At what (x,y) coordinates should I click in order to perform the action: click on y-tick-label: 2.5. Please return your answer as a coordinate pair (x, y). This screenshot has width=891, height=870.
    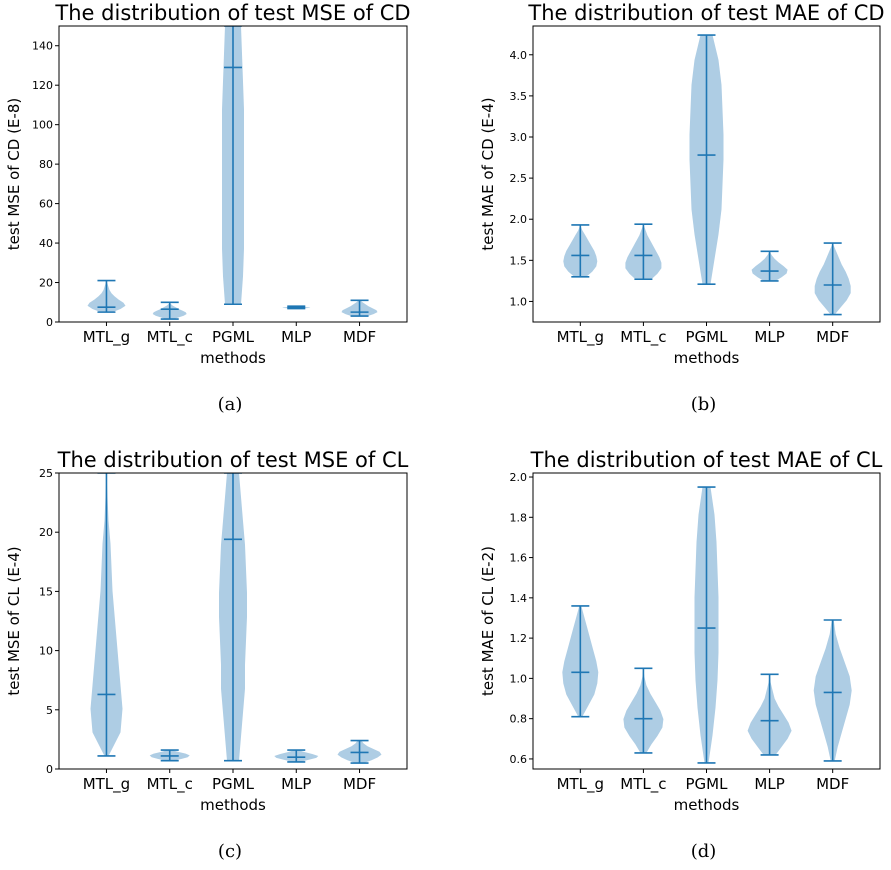
    Looking at the image, I should click on (519, 178).